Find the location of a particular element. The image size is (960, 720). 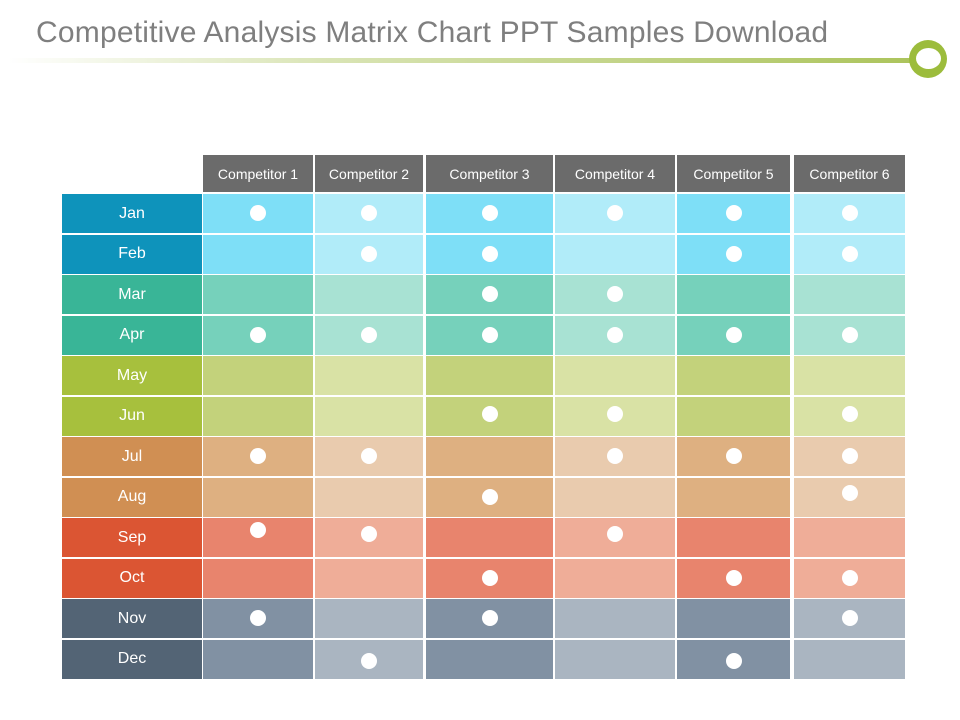

column-header-competitor-6: Competitor 6 is located at coordinates (849, 173).